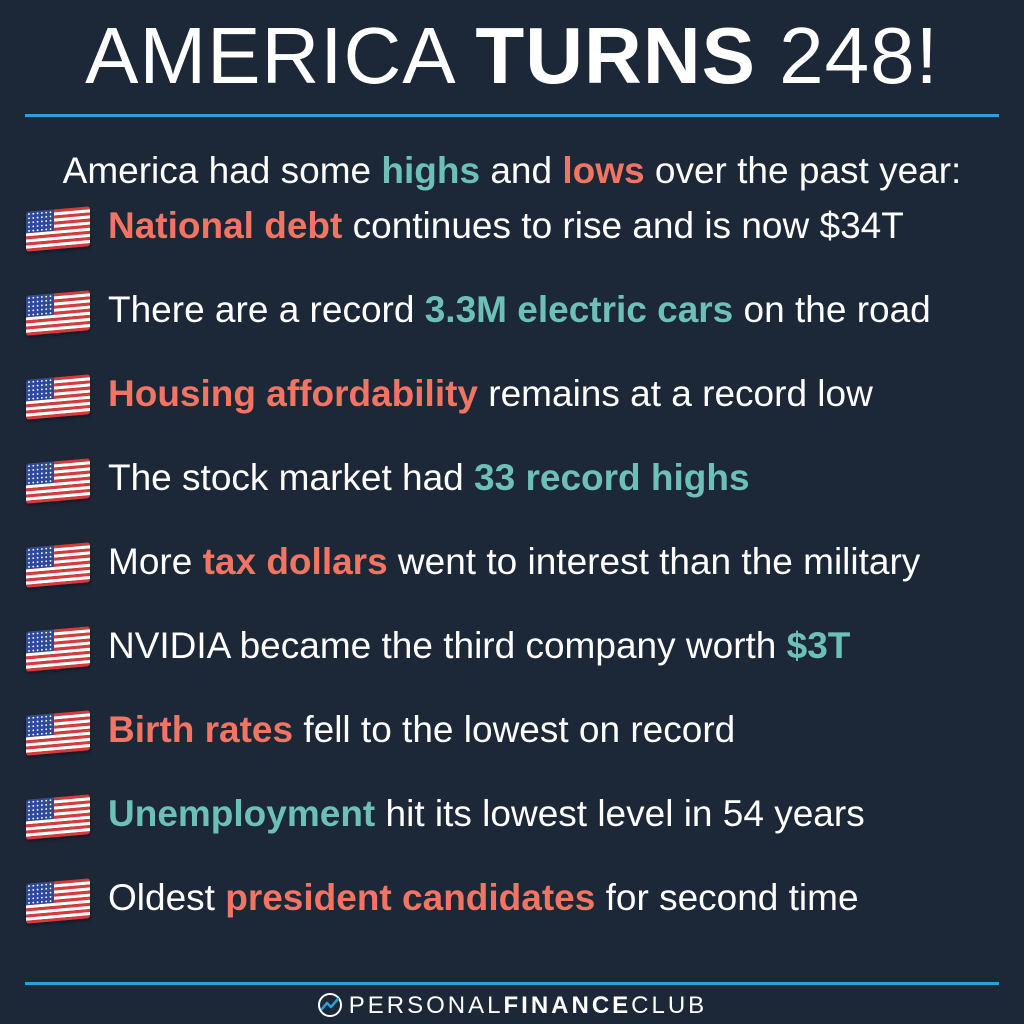 The width and height of the screenshot is (1024, 1024). What do you see at coordinates (603, 170) in the screenshot?
I see `intro-lows: lows` at bounding box center [603, 170].